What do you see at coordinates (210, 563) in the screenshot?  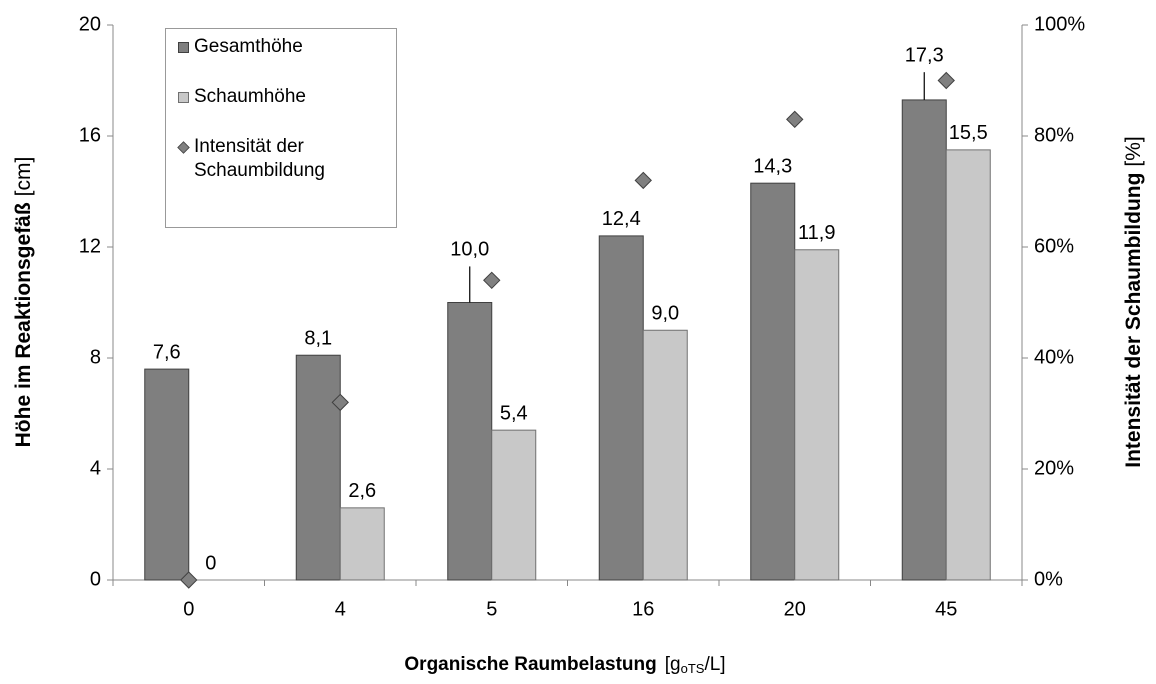 I see `value-label: 0` at bounding box center [210, 563].